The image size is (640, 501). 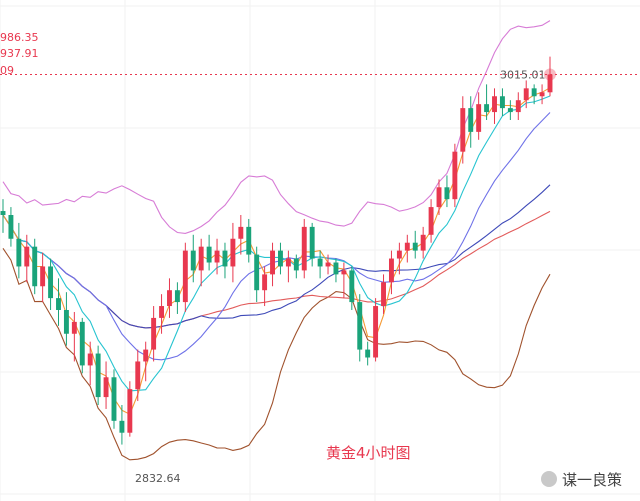 What do you see at coordinates (549, 479) in the screenshot?
I see `watermark-logo-icon` at bounding box center [549, 479].